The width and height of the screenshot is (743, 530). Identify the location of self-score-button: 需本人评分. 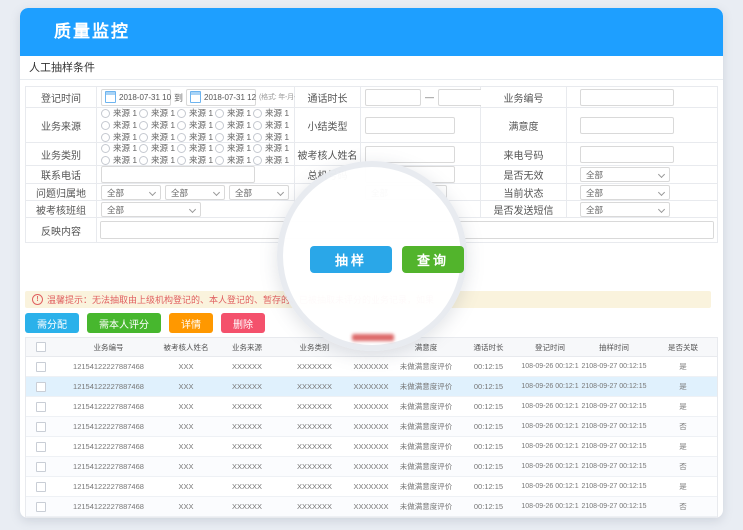
(124, 323).